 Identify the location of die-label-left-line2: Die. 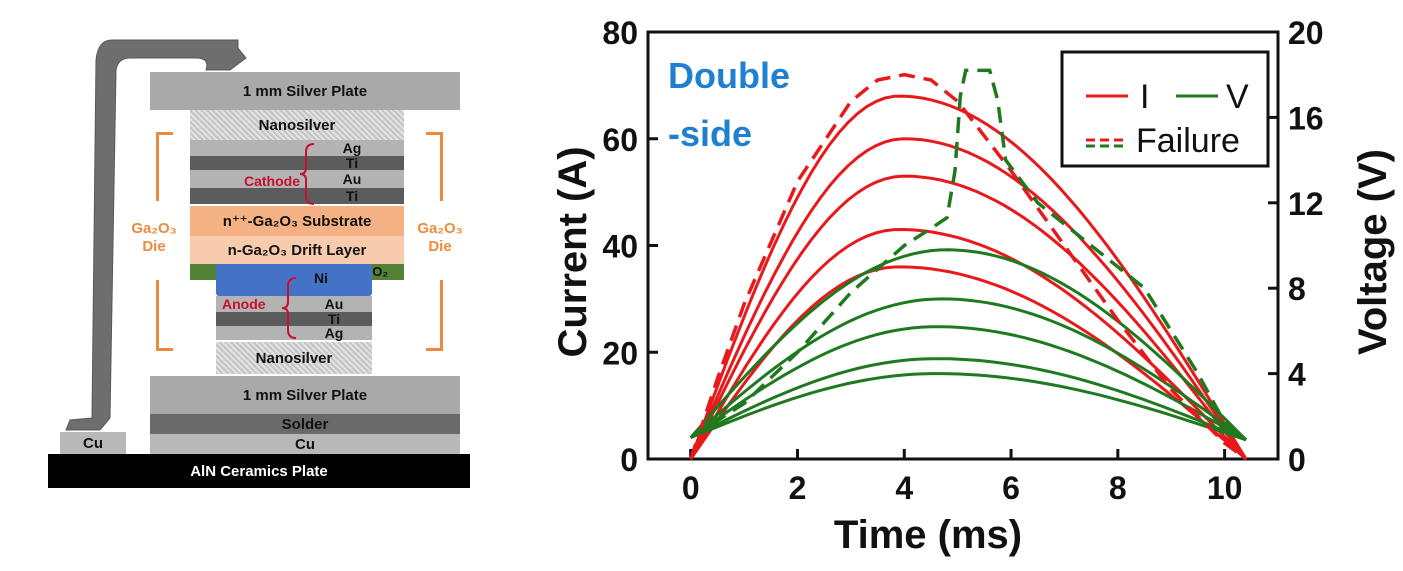
(154, 246).